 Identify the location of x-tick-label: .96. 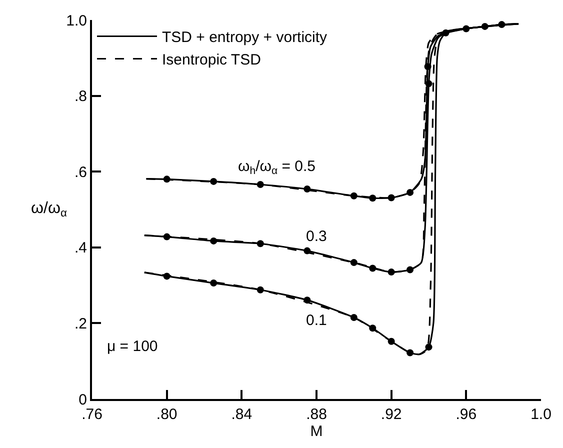
(466, 414).